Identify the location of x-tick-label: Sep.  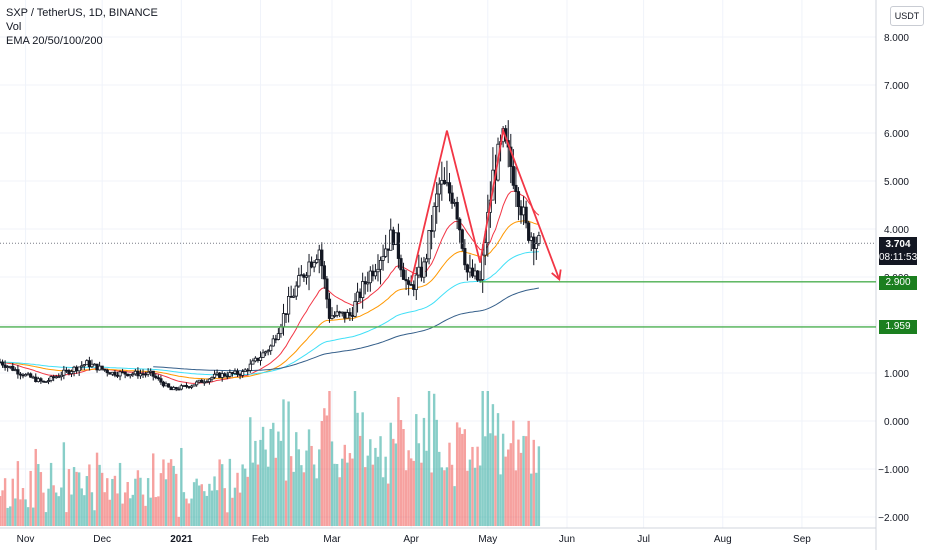
(802, 539).